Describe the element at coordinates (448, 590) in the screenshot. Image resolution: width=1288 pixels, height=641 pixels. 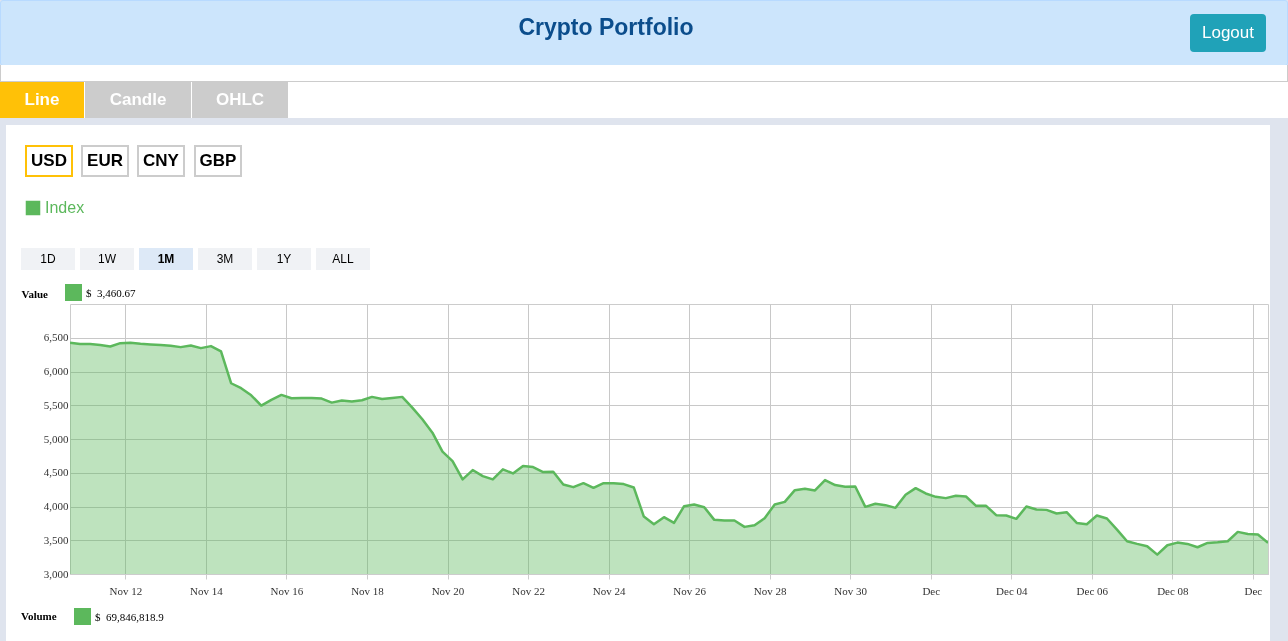
I see `x-tick-label: Nov 20` at that location.